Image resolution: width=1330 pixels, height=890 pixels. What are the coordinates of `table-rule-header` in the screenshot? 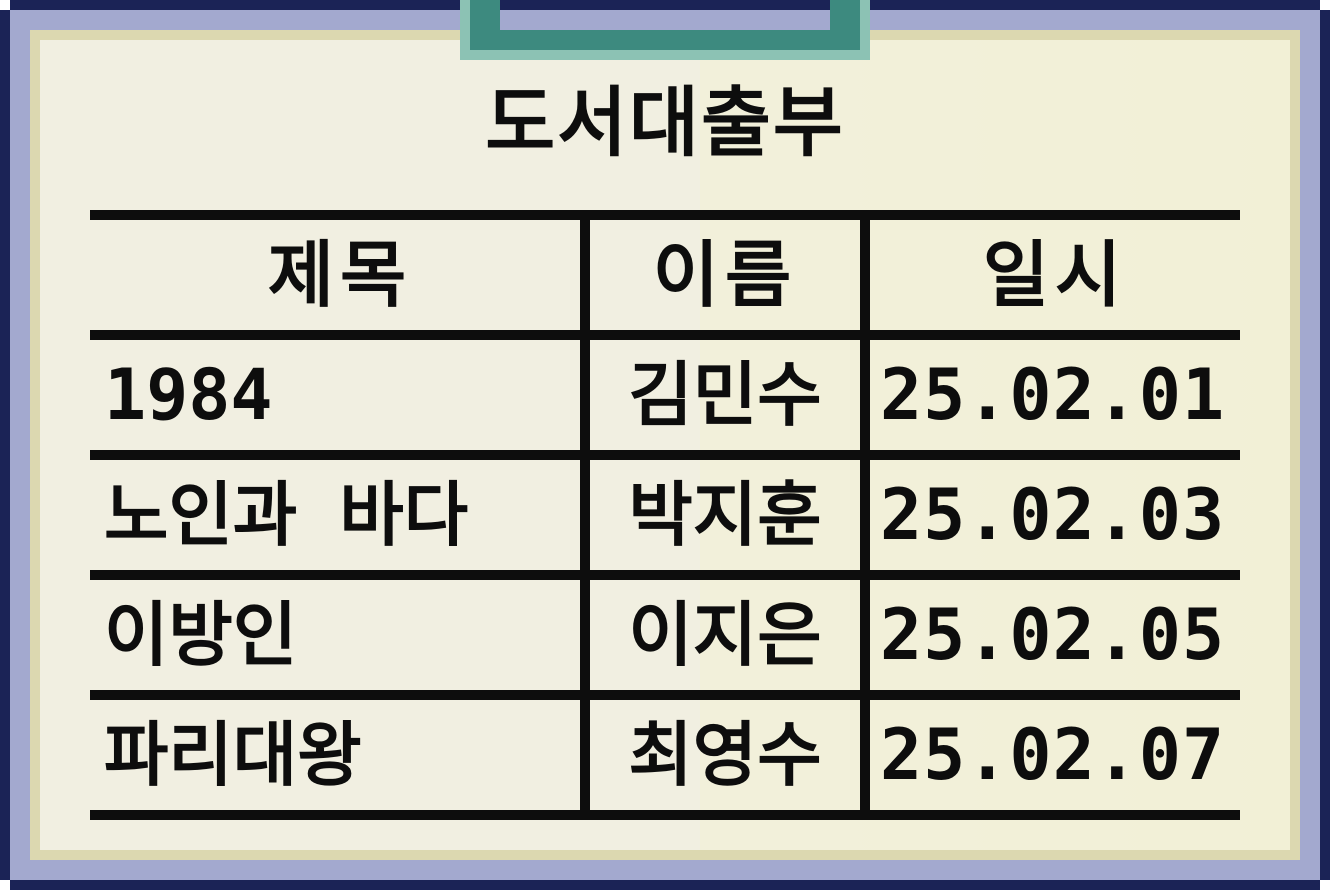 It's located at (665, 335).